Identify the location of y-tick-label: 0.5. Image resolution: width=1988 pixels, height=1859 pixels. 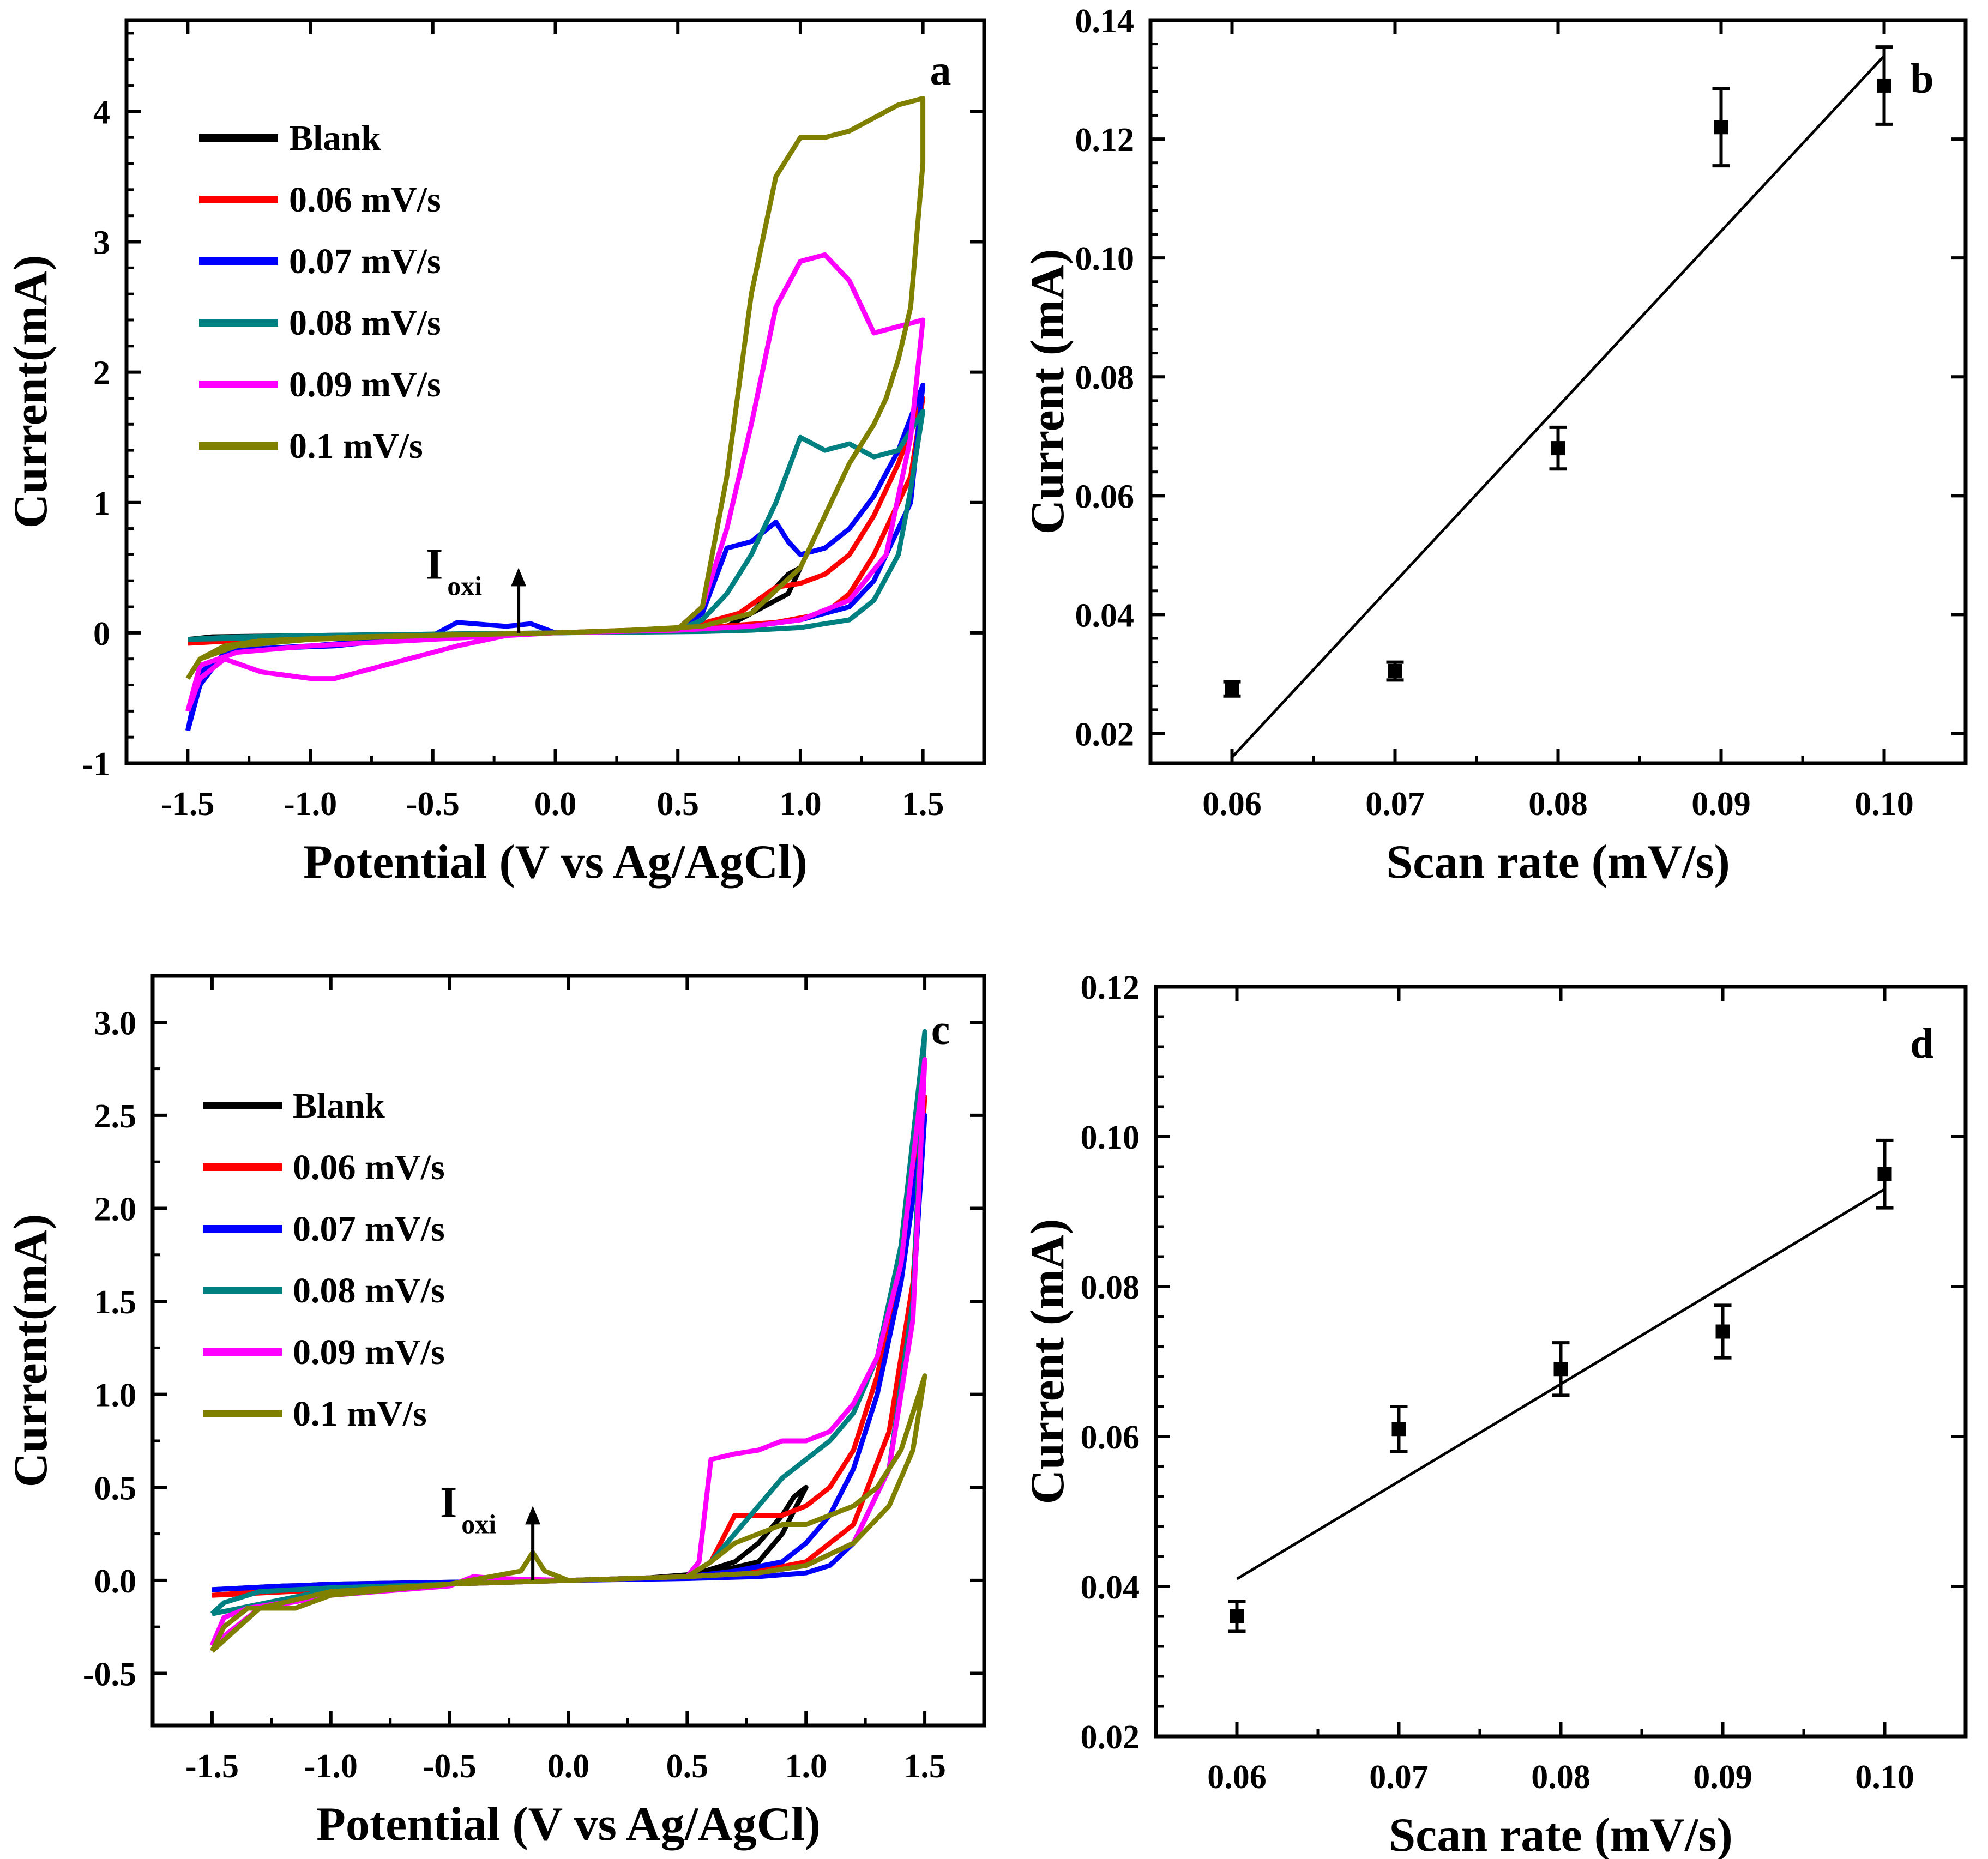
(115, 1488).